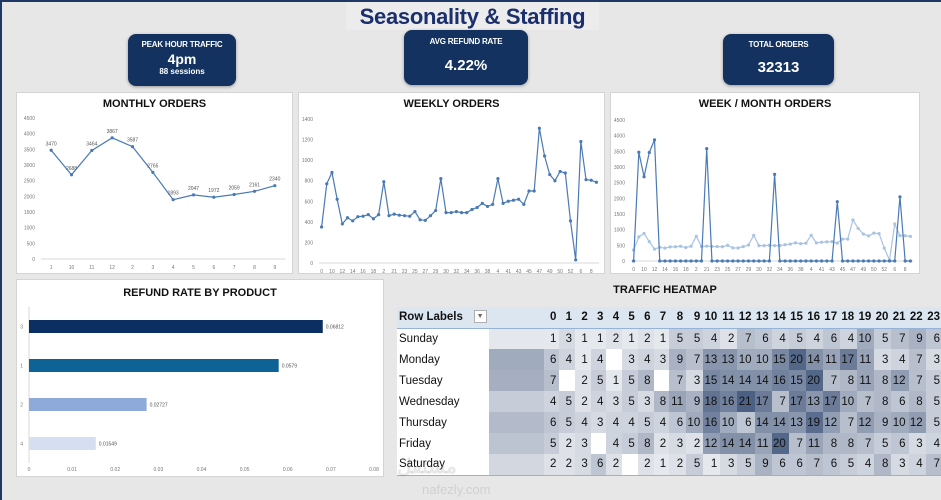  Describe the element at coordinates (661, 318) in the screenshot. I see `hour-header: 7` at that location.